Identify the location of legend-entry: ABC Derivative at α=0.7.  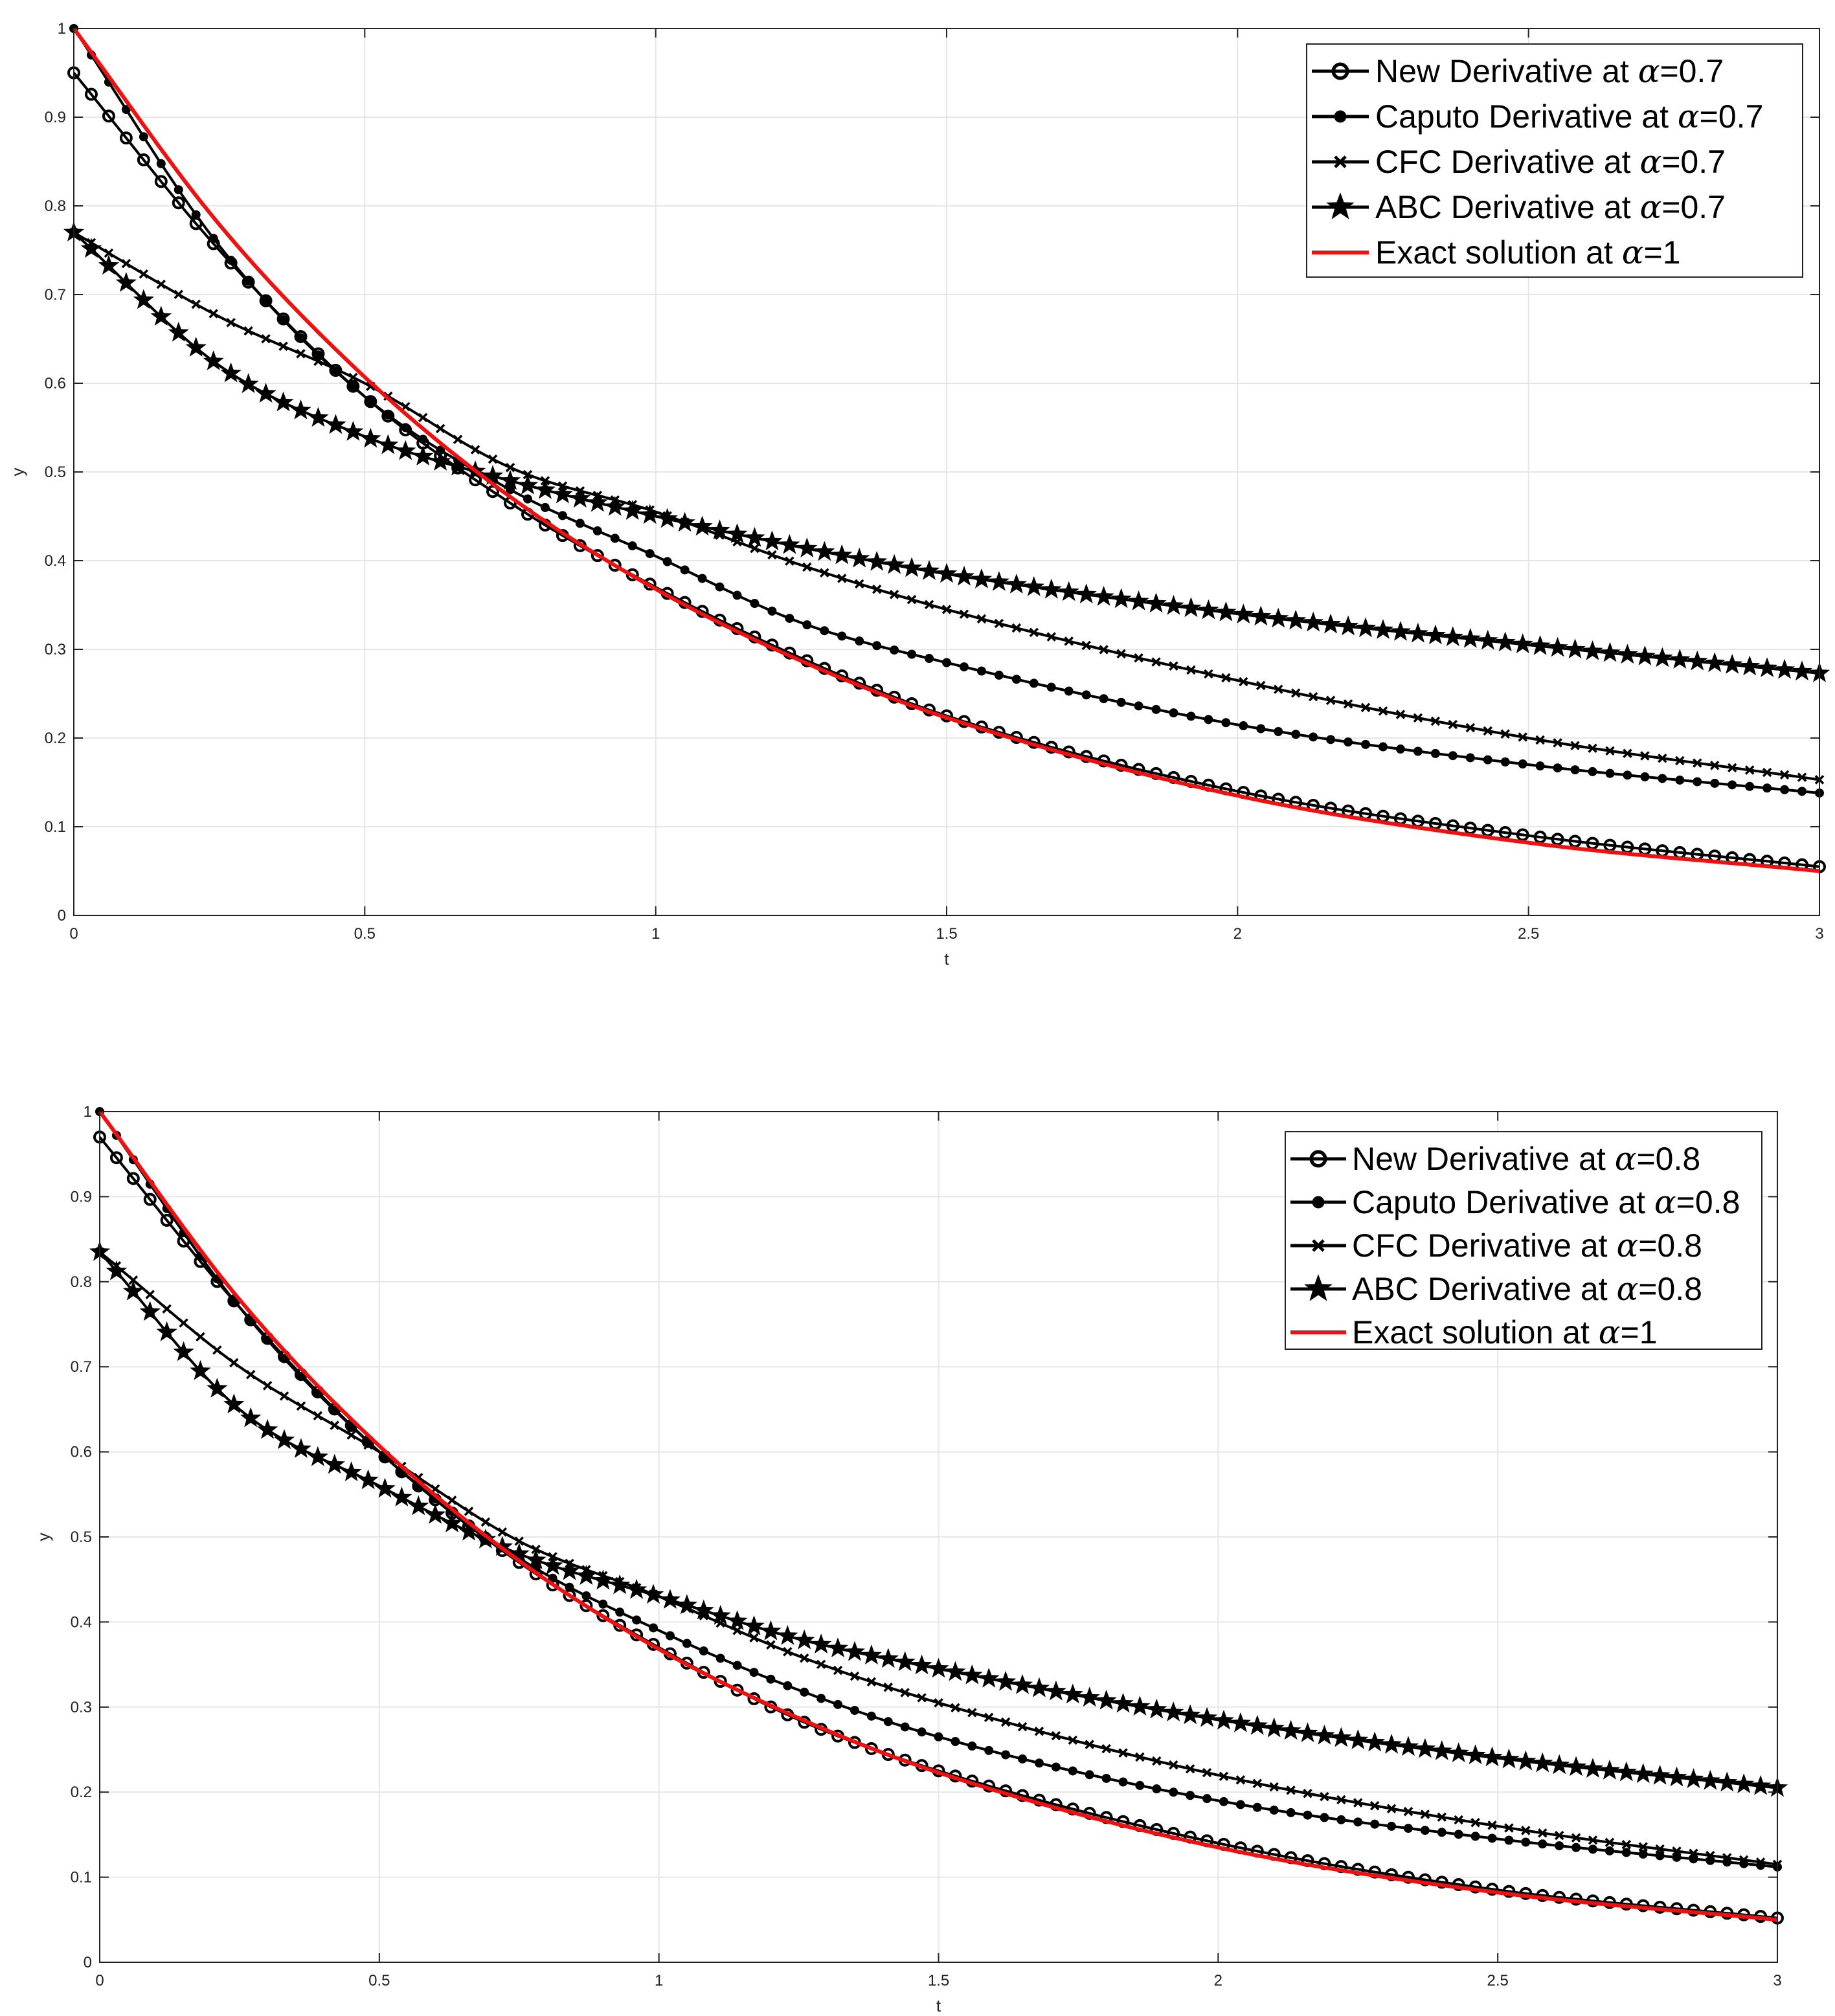
(1519, 207).